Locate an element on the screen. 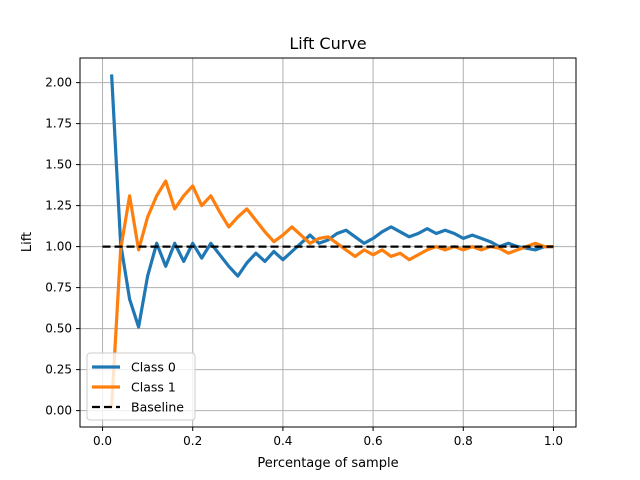  y-tick-label: 0.00 is located at coordinates (58, 411).